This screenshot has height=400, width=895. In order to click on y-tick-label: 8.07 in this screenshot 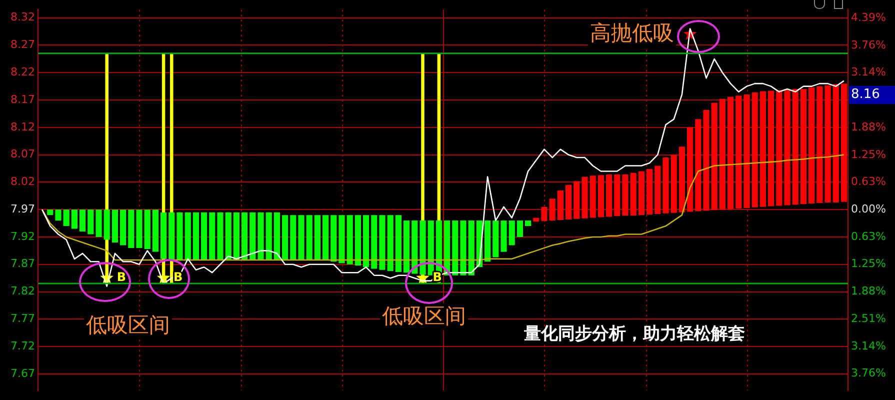, I will do `click(22, 154)`.